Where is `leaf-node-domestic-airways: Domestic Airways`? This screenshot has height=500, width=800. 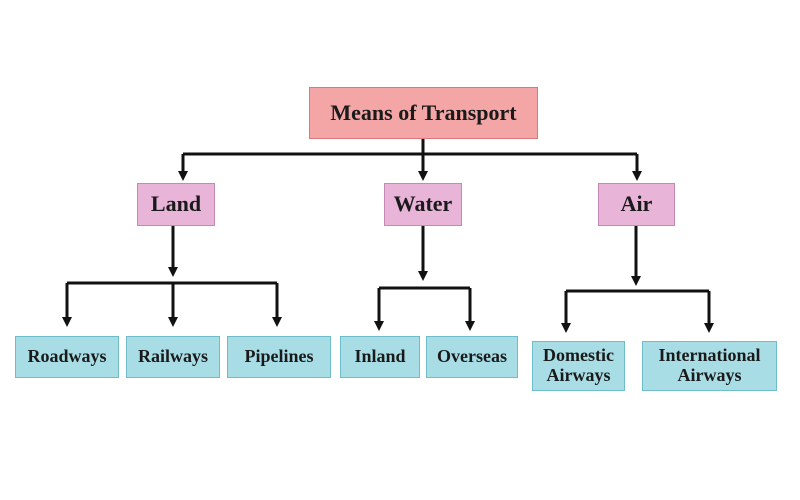
leaf-node-domestic-airways: Domestic Airways is located at coordinates (578, 366).